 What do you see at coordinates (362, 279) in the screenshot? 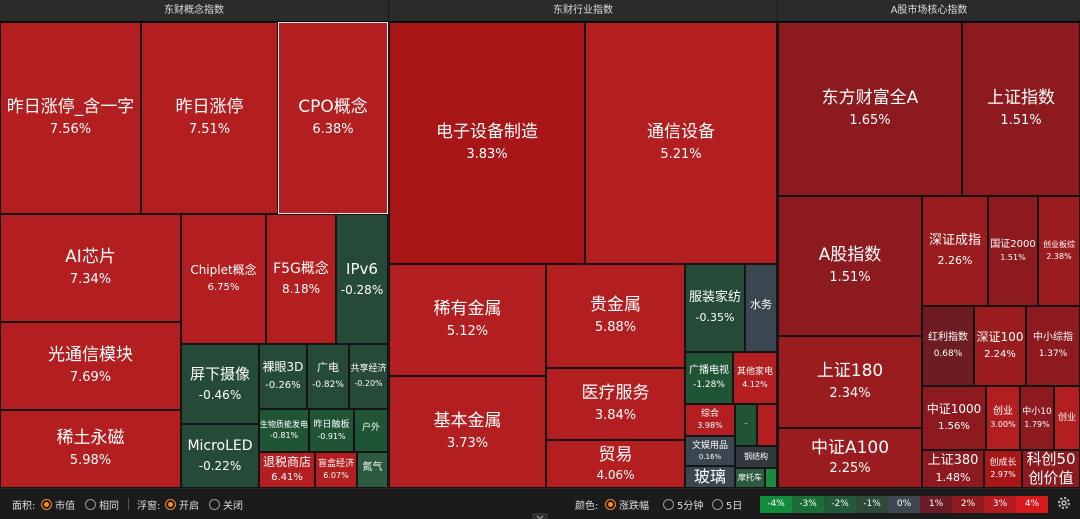
I see `heatmap-tile: IPv6 -0.28%` at bounding box center [362, 279].